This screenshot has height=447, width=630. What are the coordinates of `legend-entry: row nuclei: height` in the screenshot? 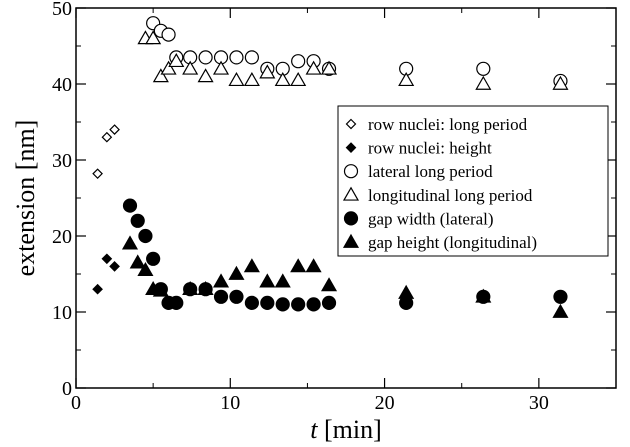 It's located at (418, 148).